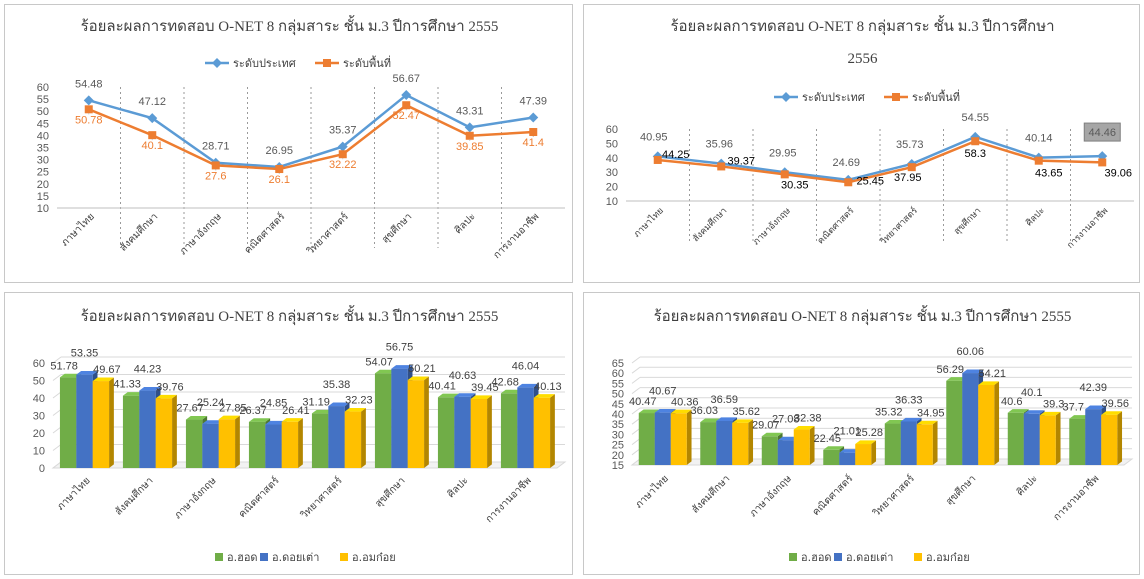 Image resolution: width=1144 pixels, height=579 pixels. I want to click on legend-label: อ.อมก๋อย, so click(948, 557).